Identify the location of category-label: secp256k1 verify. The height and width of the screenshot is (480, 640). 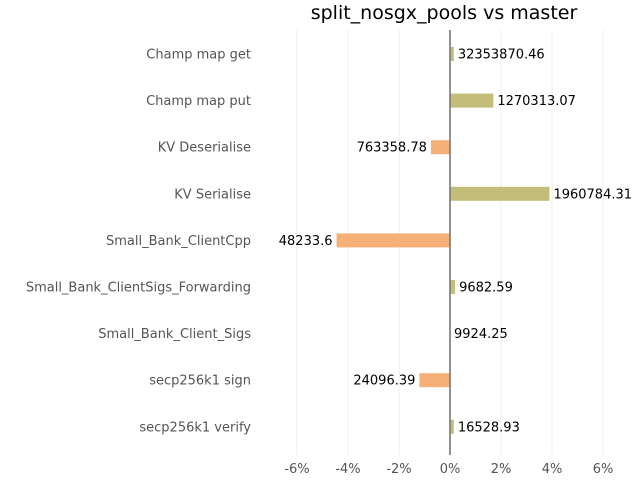
(195, 427).